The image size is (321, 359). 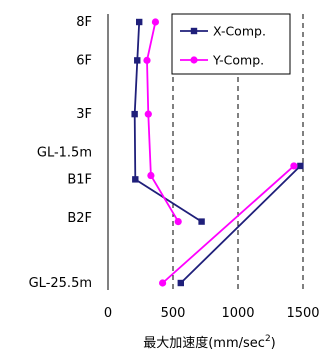 I want to click on x-tick-label-1500: 1500, so click(x=302, y=313).